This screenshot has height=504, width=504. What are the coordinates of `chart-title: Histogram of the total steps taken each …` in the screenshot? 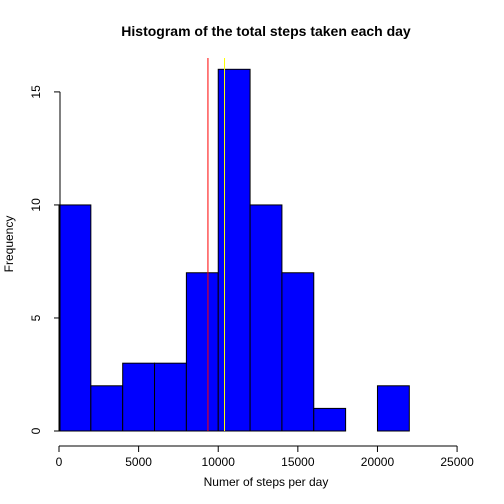 It's located at (266, 31).